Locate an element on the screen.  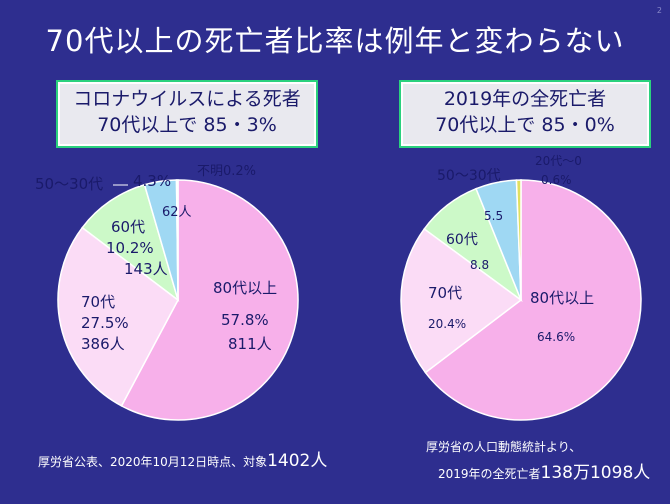
right-source-note-line2: 2019年の全死亡者138万1098人 is located at coordinates (544, 470).